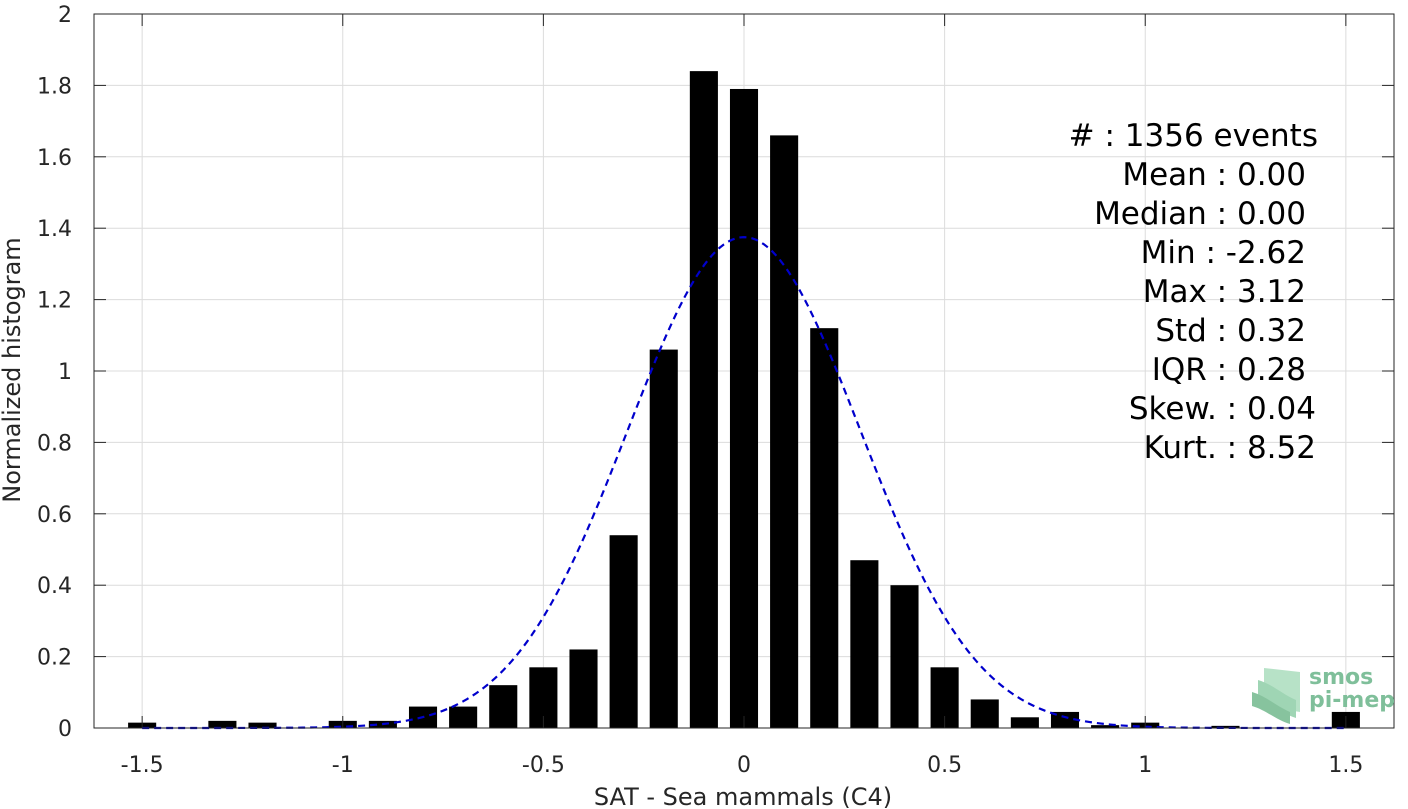  What do you see at coordinates (65, 372) in the screenshot?
I see `y-tick-label: 1` at bounding box center [65, 372].